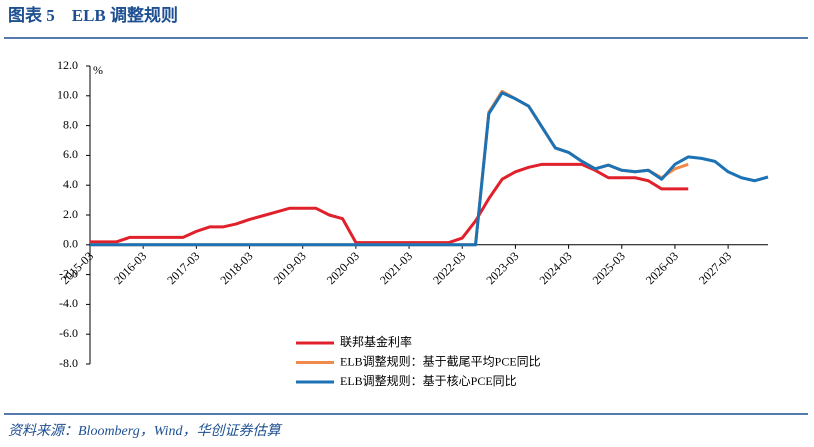 The height and width of the screenshot is (447, 814). I want to click on y-tick-label: 2.0, so click(70, 214).